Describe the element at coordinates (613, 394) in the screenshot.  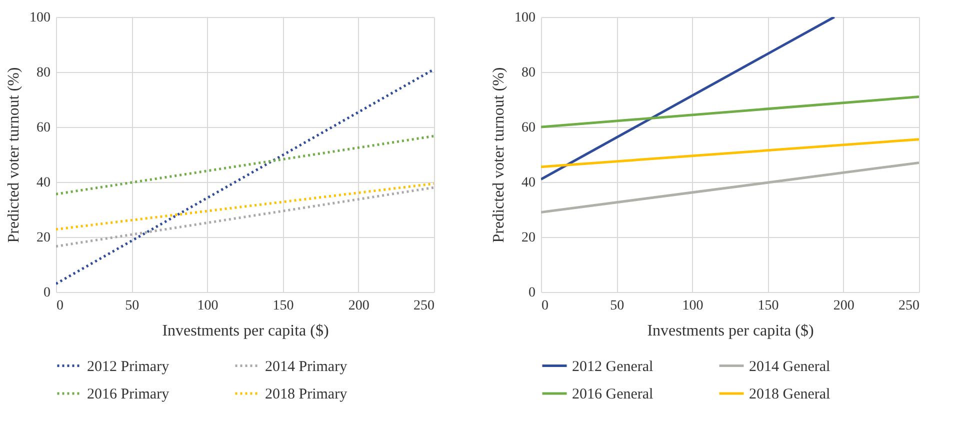
I see `legend-label: 2016 General` at that location.